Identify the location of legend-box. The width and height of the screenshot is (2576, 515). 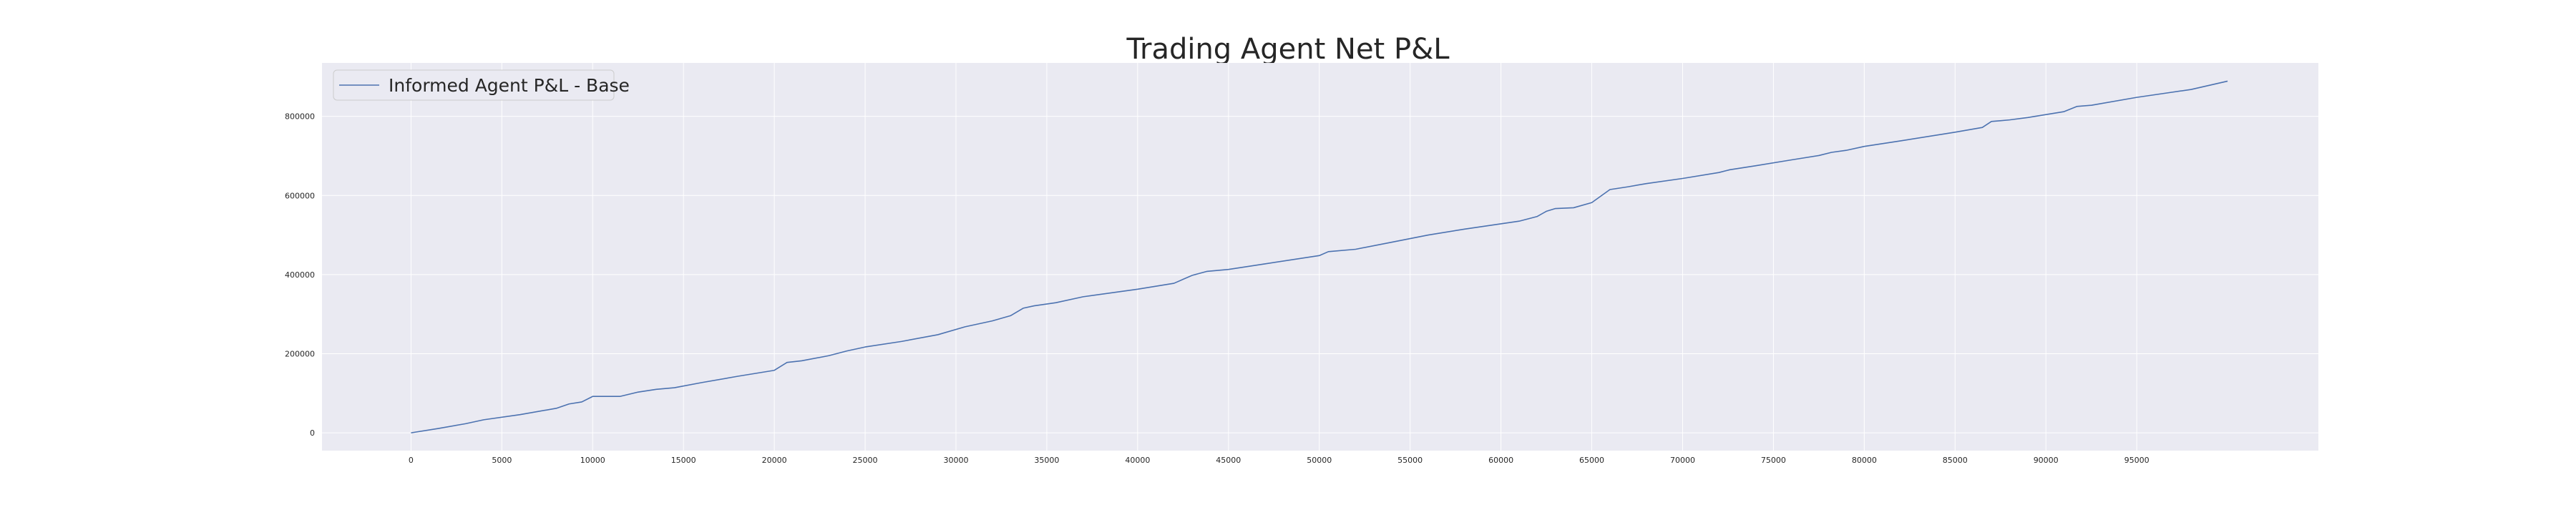
(474, 85).